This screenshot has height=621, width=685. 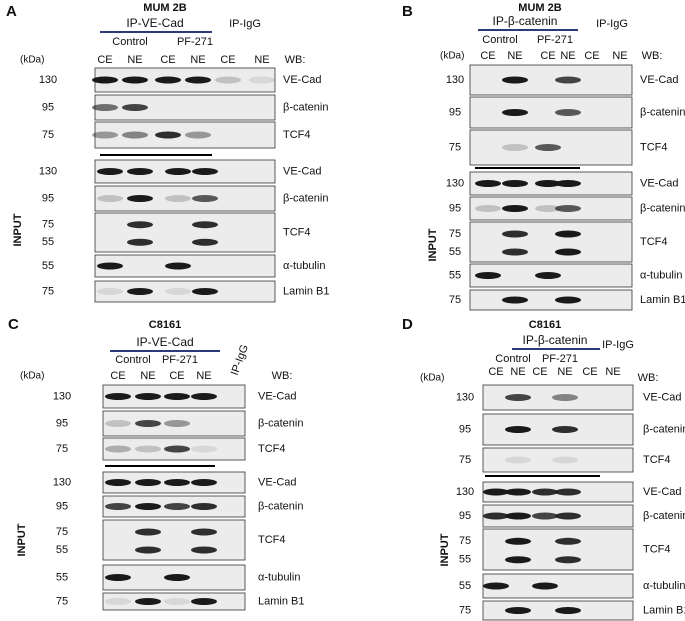 I want to click on cell-line: MUM 2B, so click(x=164, y=8).